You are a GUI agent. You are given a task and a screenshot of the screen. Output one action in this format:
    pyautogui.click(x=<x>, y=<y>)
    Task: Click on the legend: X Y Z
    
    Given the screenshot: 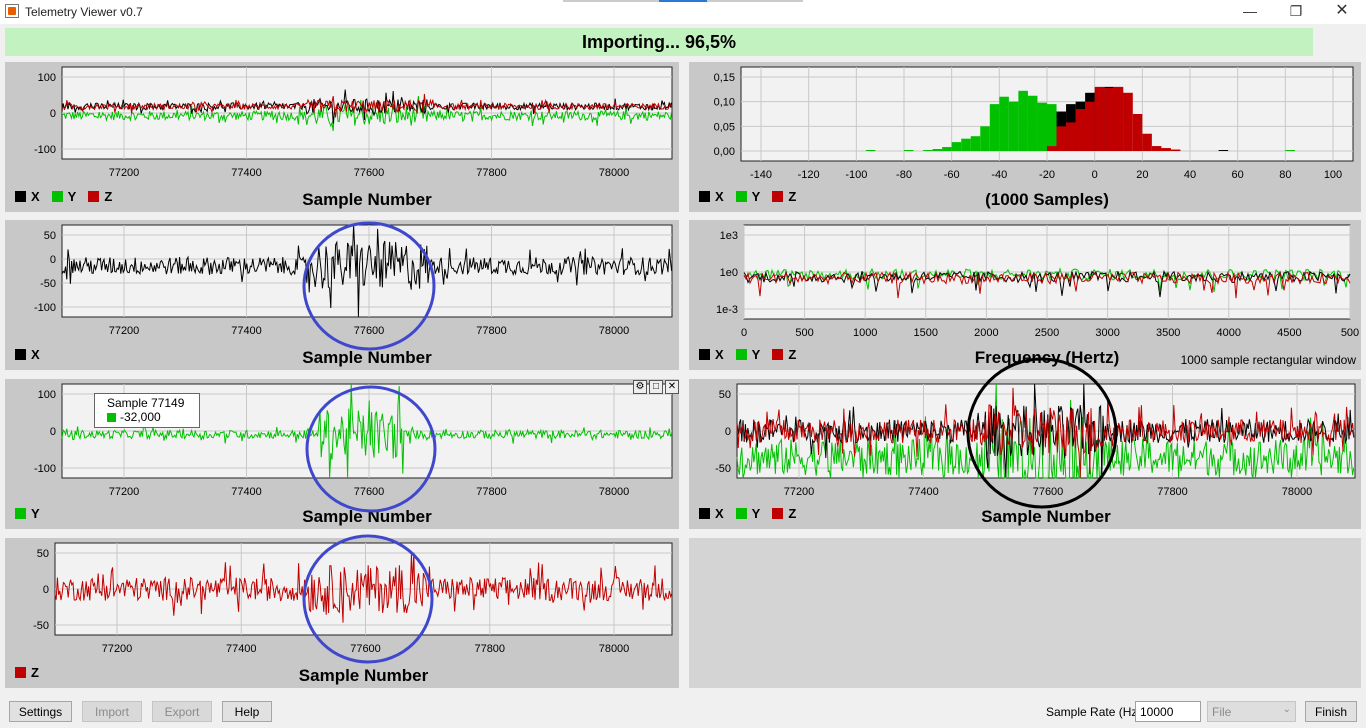 What is the action you would take?
    pyautogui.click(x=753, y=354)
    